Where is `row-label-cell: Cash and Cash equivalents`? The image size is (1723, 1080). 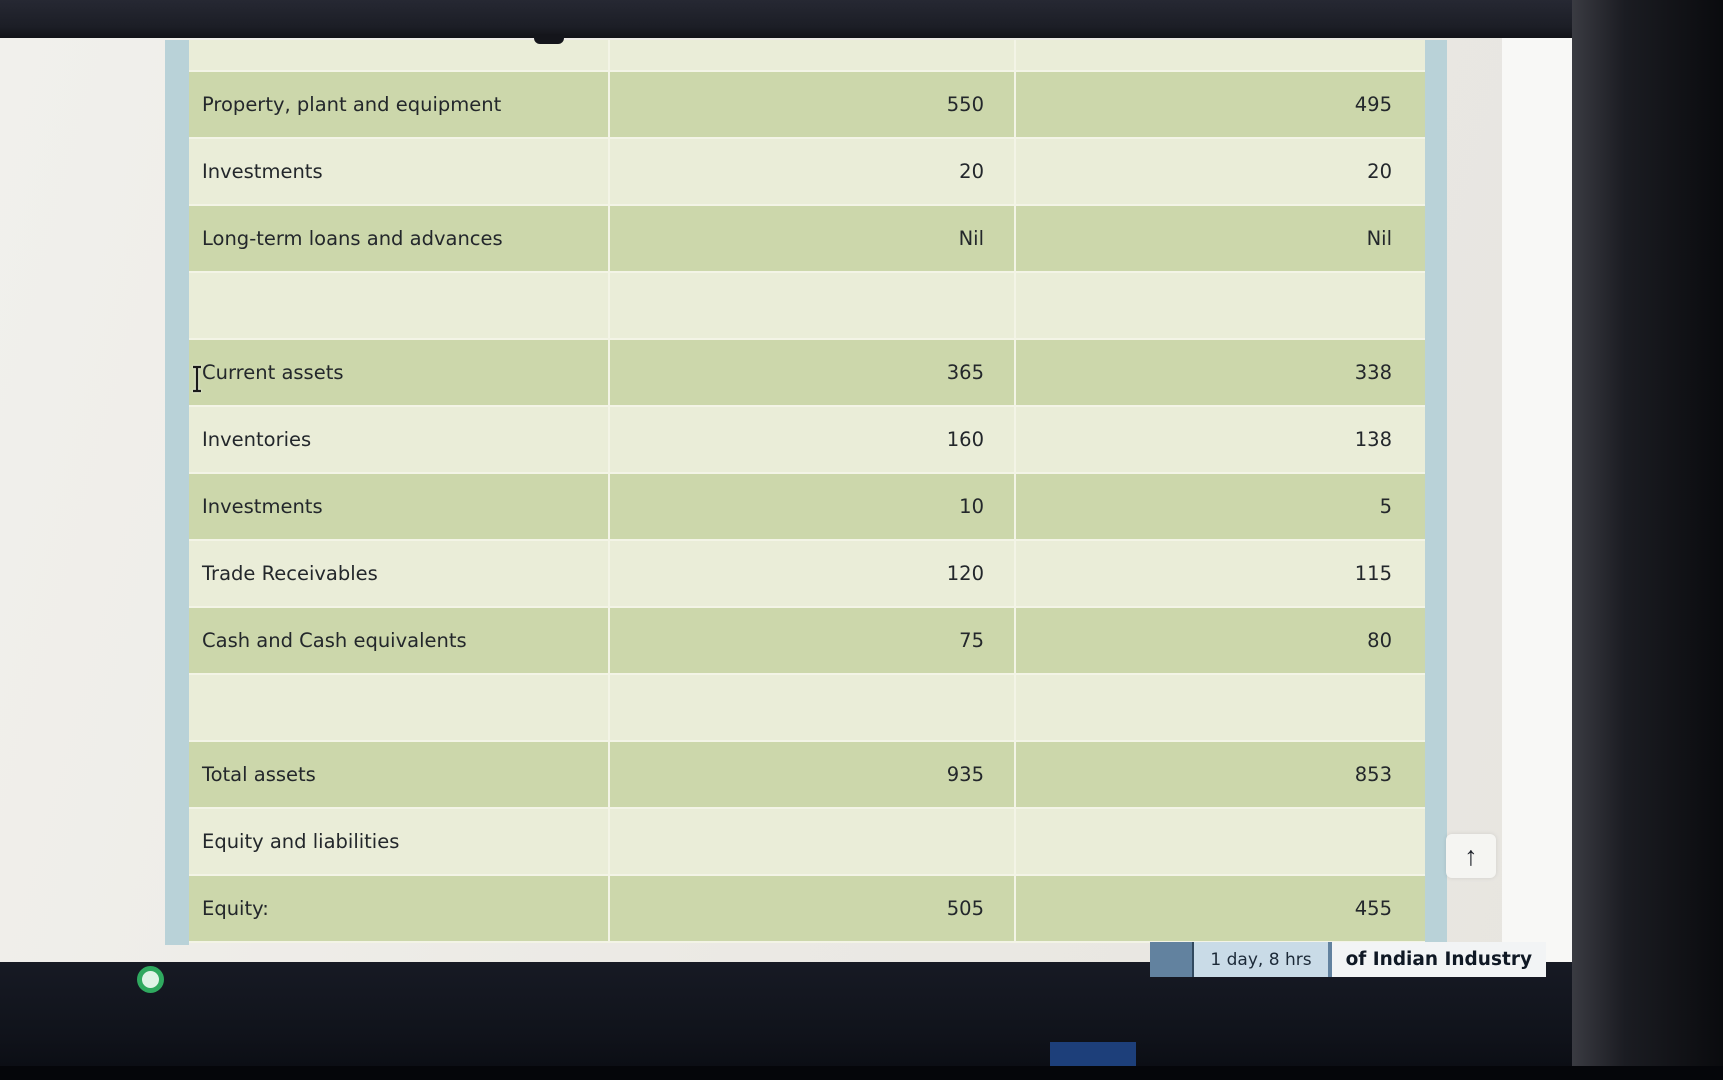
row-label-cell: Cash and Cash equivalents is located at coordinates (399, 640).